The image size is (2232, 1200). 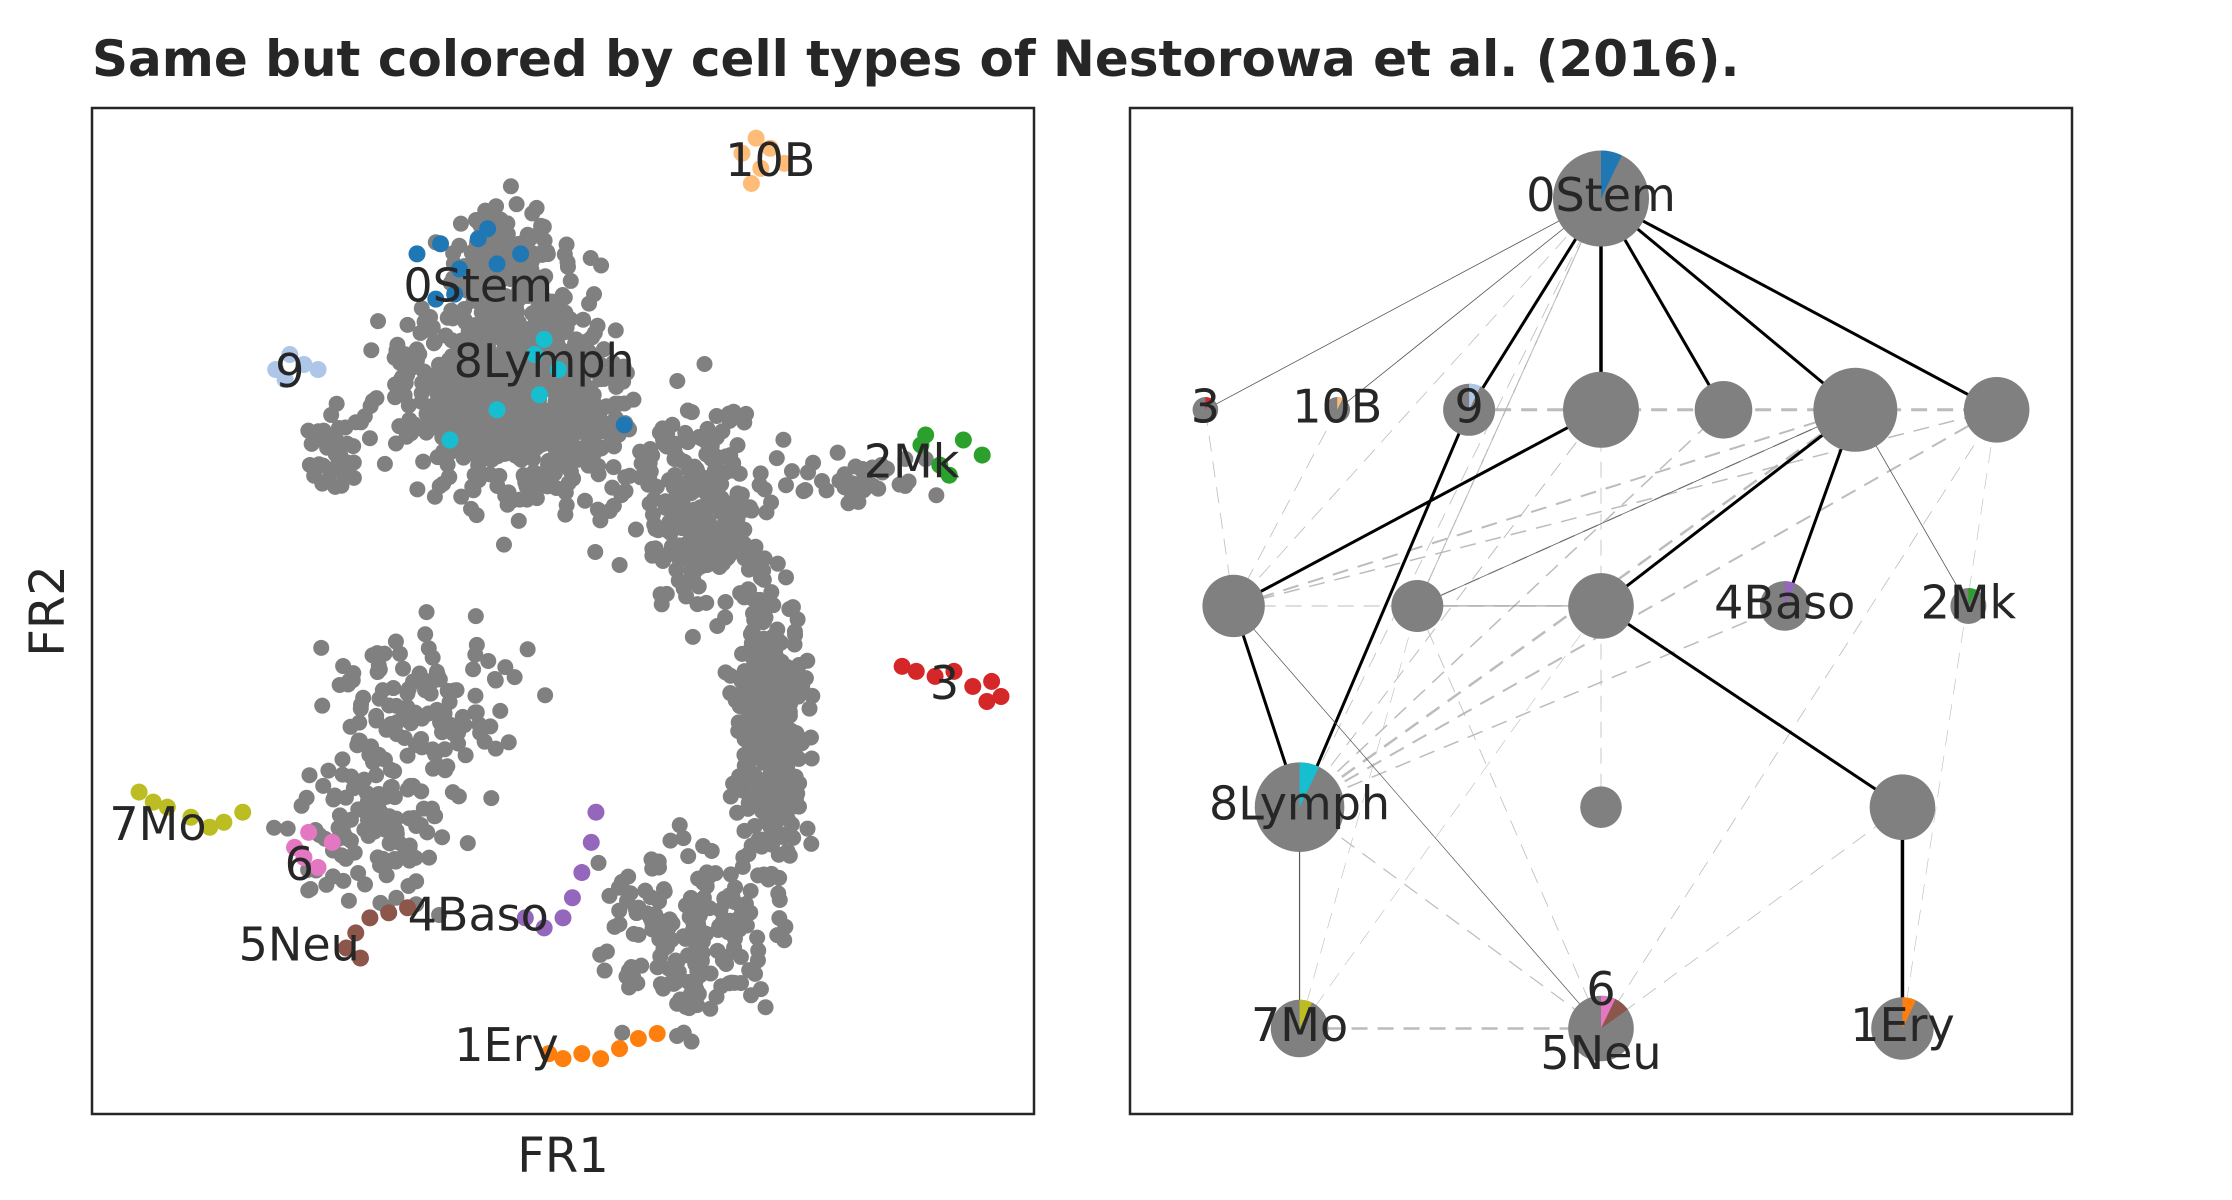 I want to click on group-label: 3, so click(x=944, y=683).